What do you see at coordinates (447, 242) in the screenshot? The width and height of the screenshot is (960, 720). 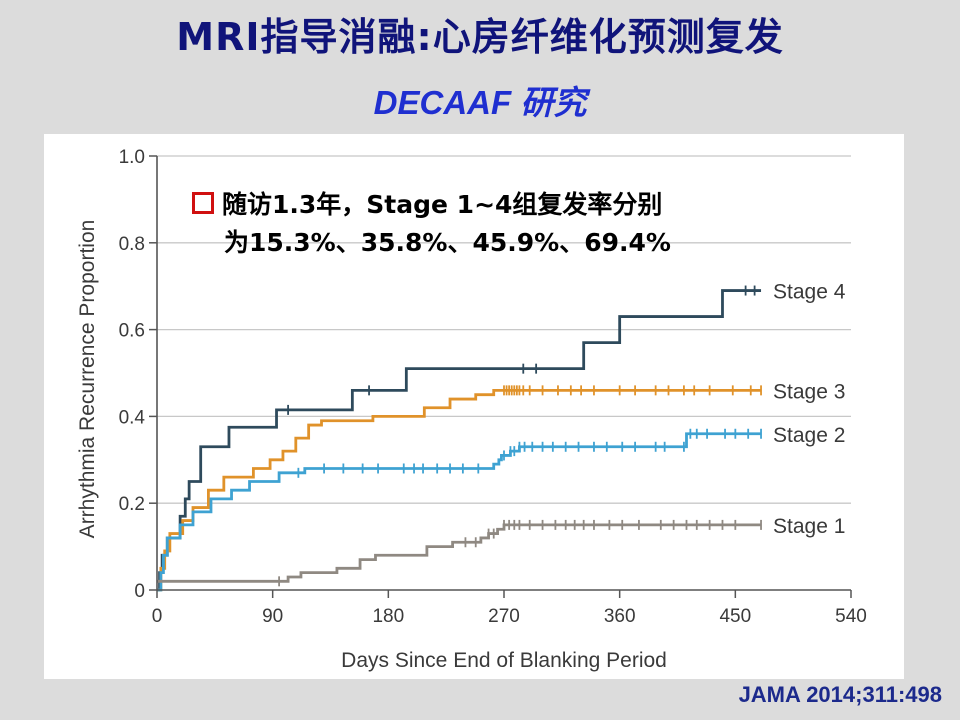 I see `annotation-text-2: 为15.3%、35.8%、45.9%、69.4%` at bounding box center [447, 242].